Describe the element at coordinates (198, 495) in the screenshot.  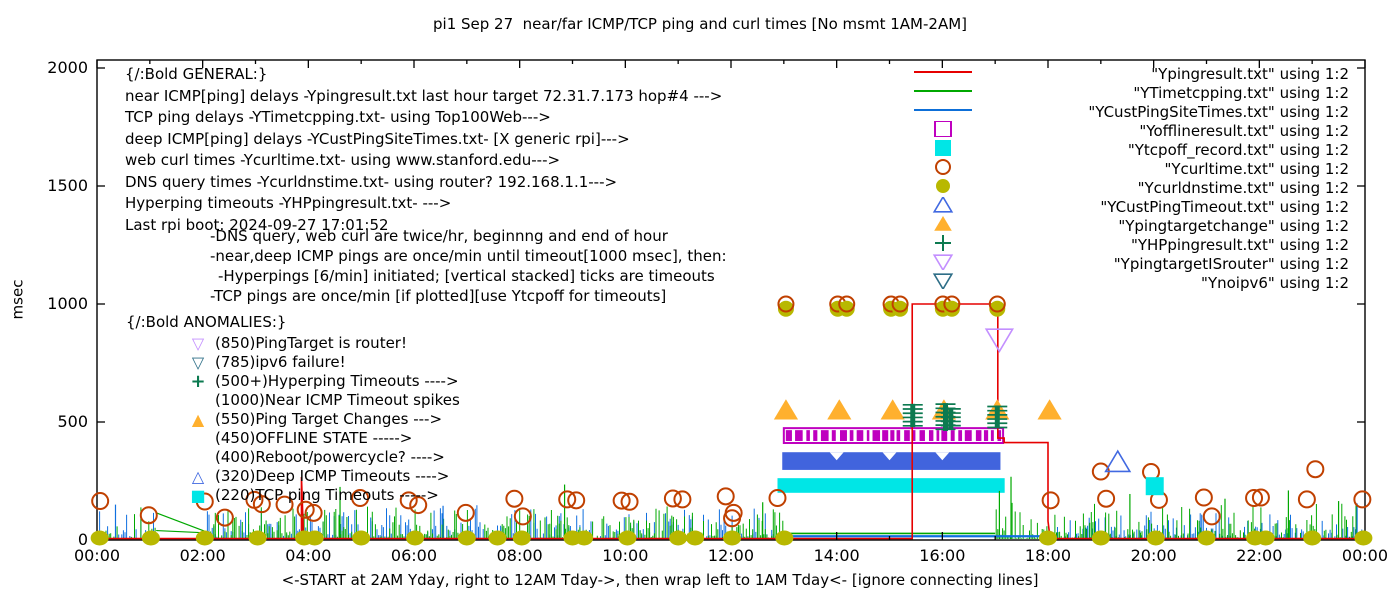
I see `square-f-anomaly-icon: ■` at that location.